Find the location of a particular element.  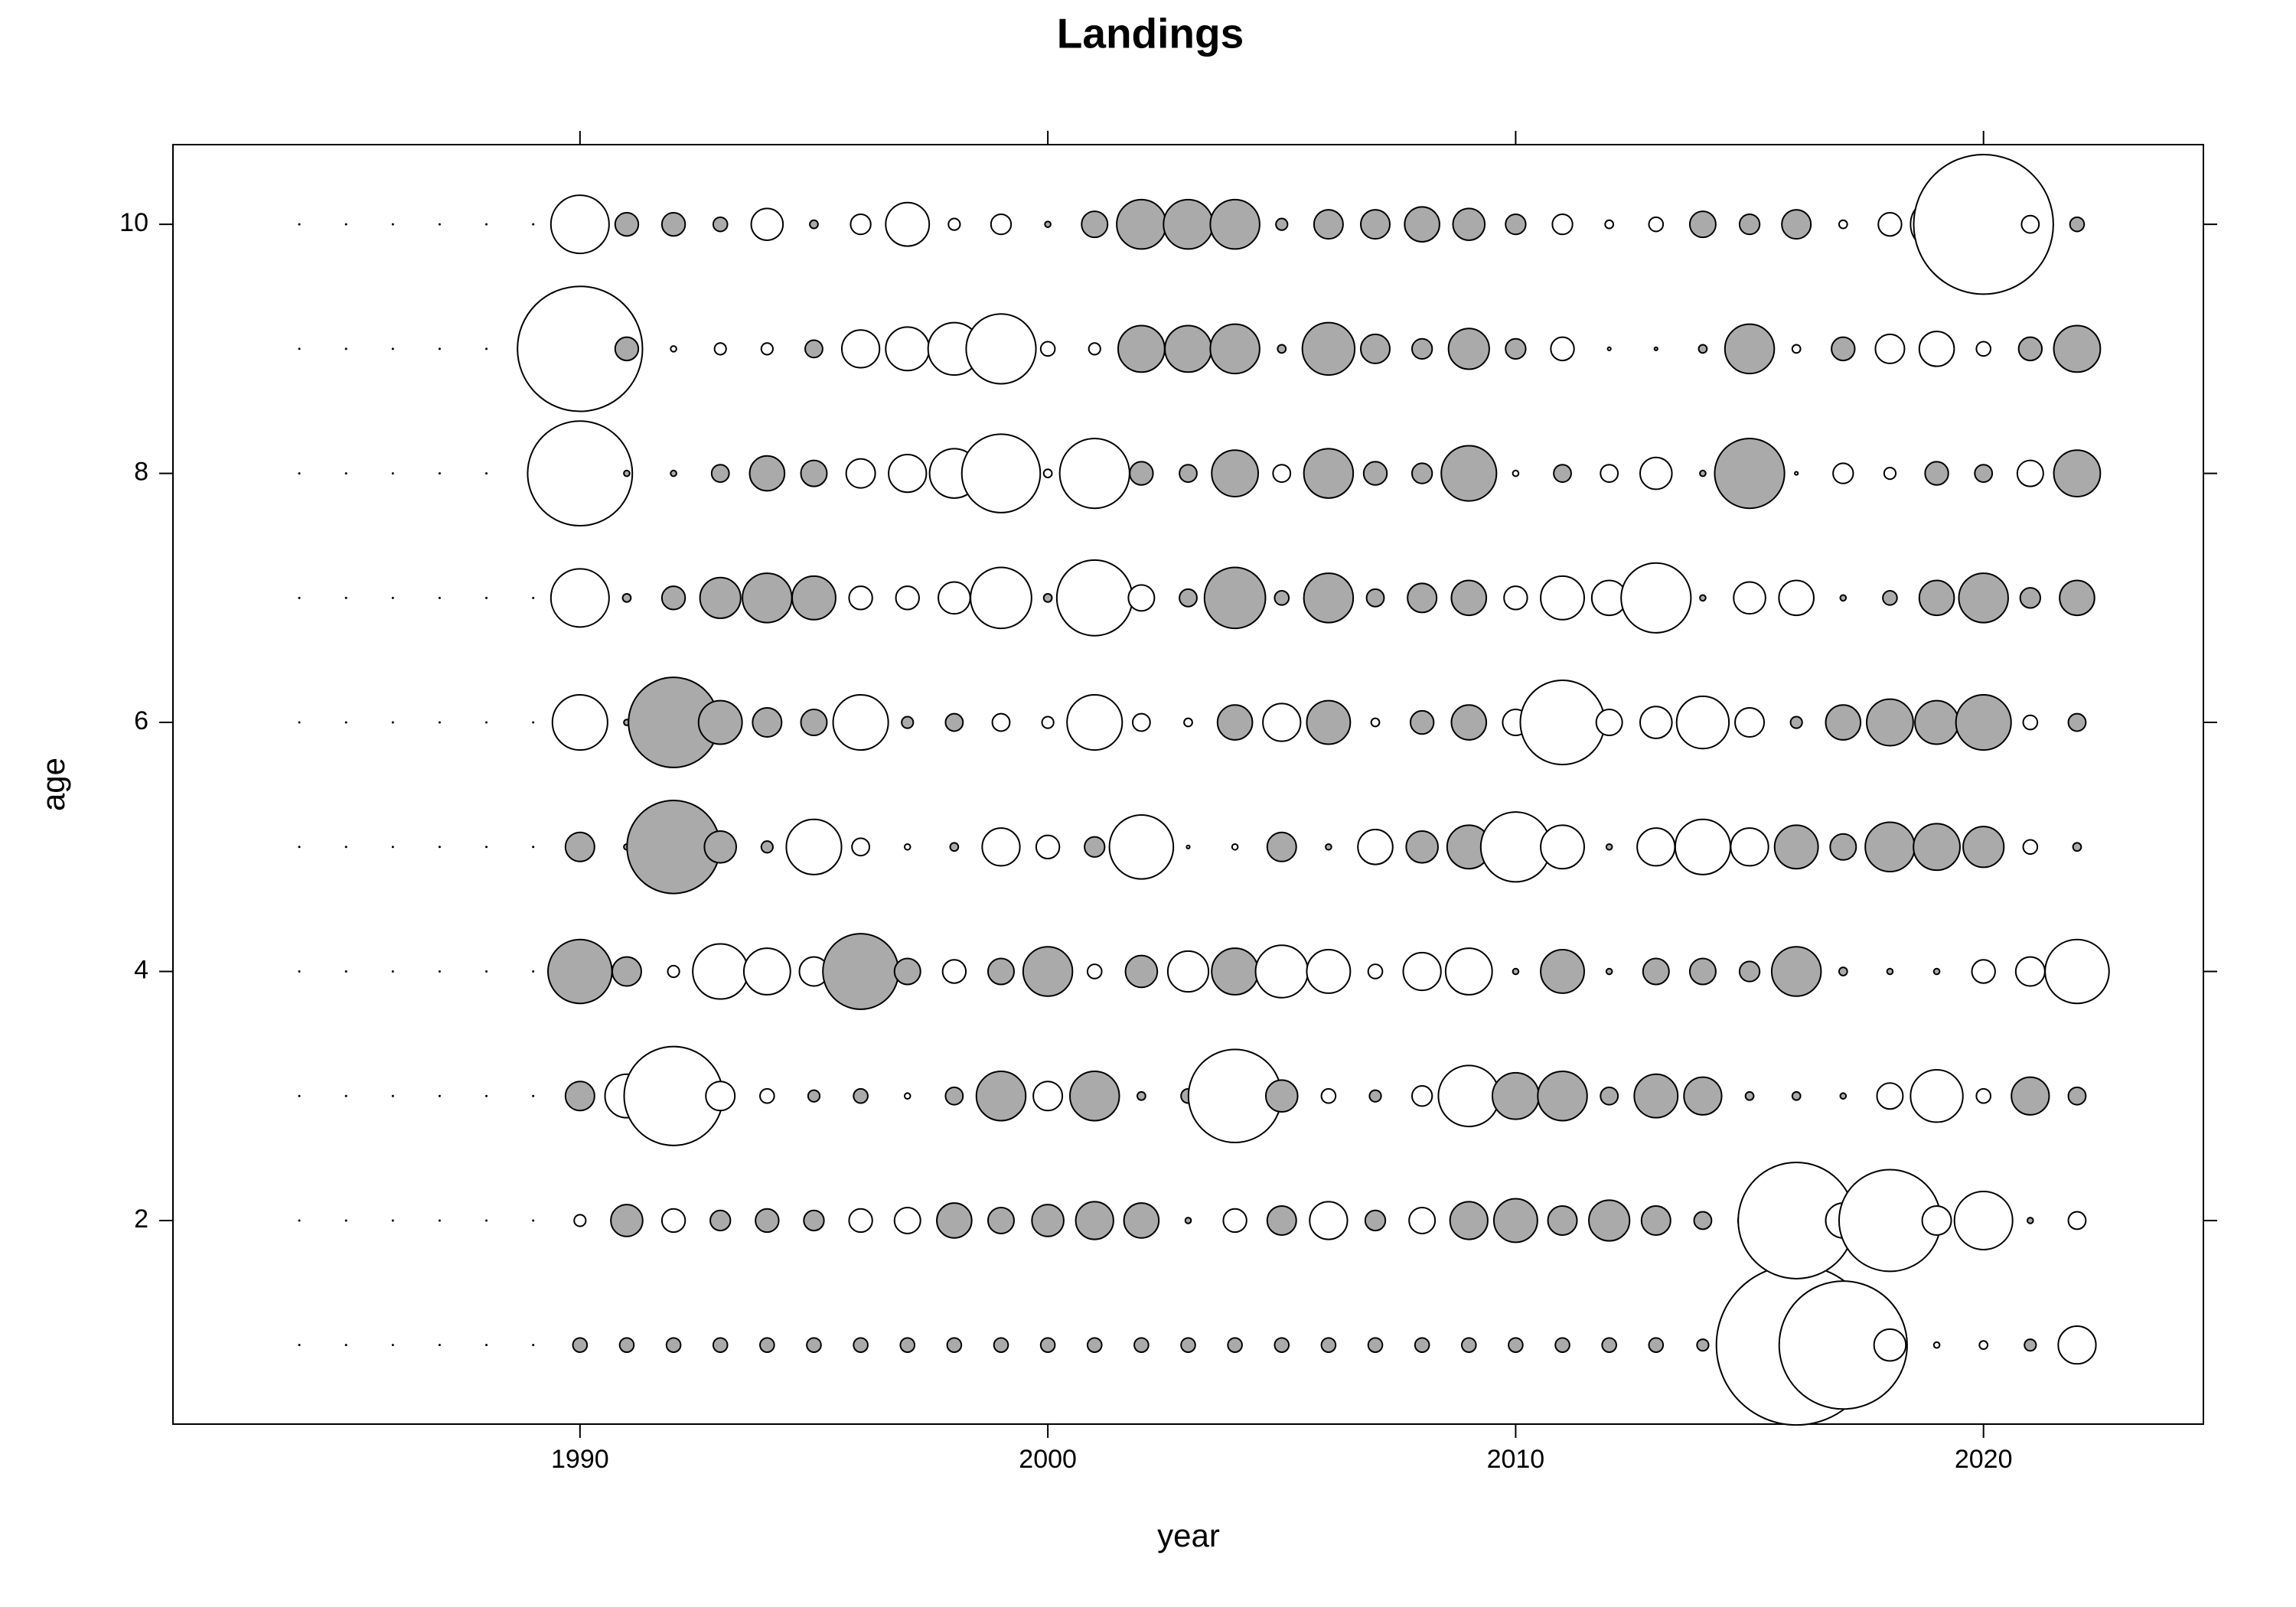

y-tick-label: 8 is located at coordinates (141, 472).